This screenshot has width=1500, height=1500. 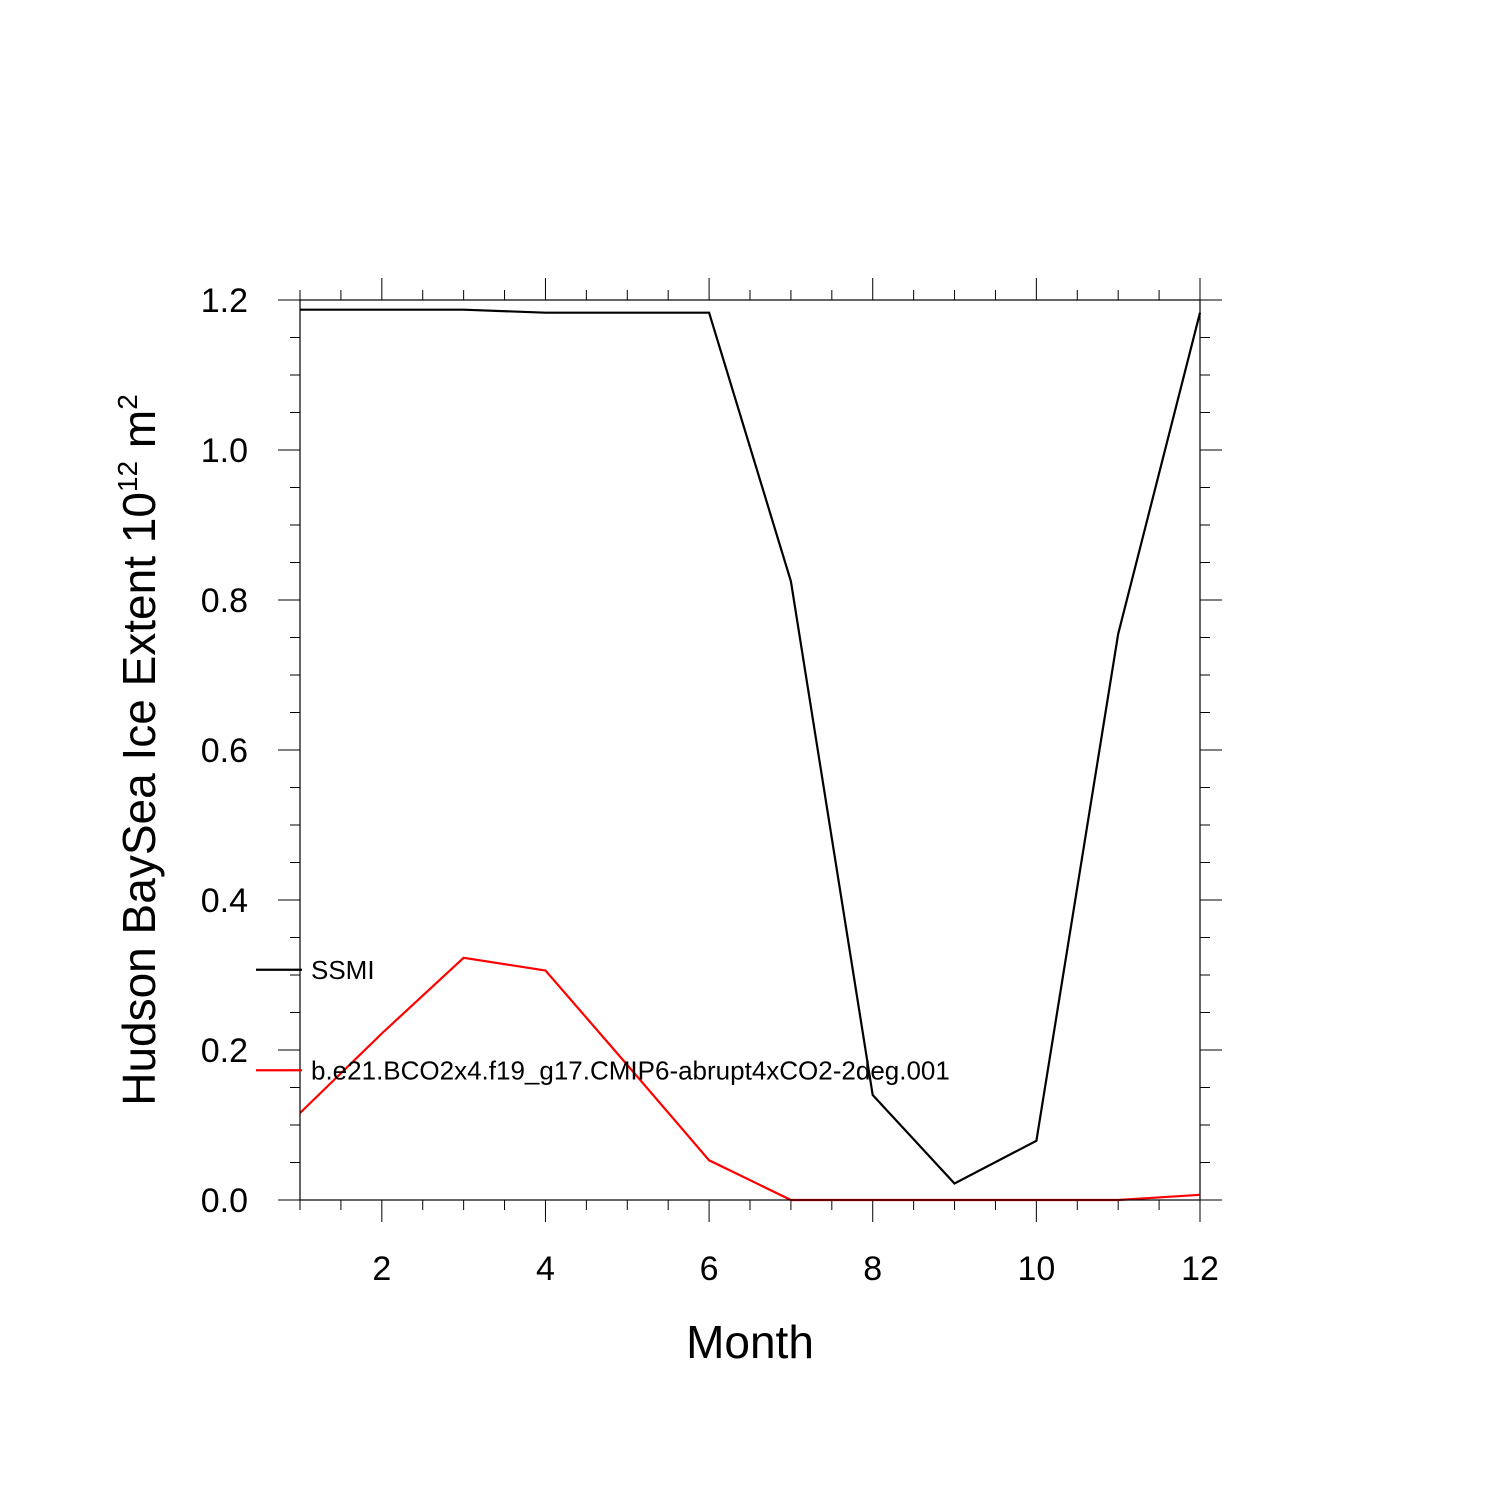 I want to click on y-tick-label: 0.6, so click(x=224, y=751).